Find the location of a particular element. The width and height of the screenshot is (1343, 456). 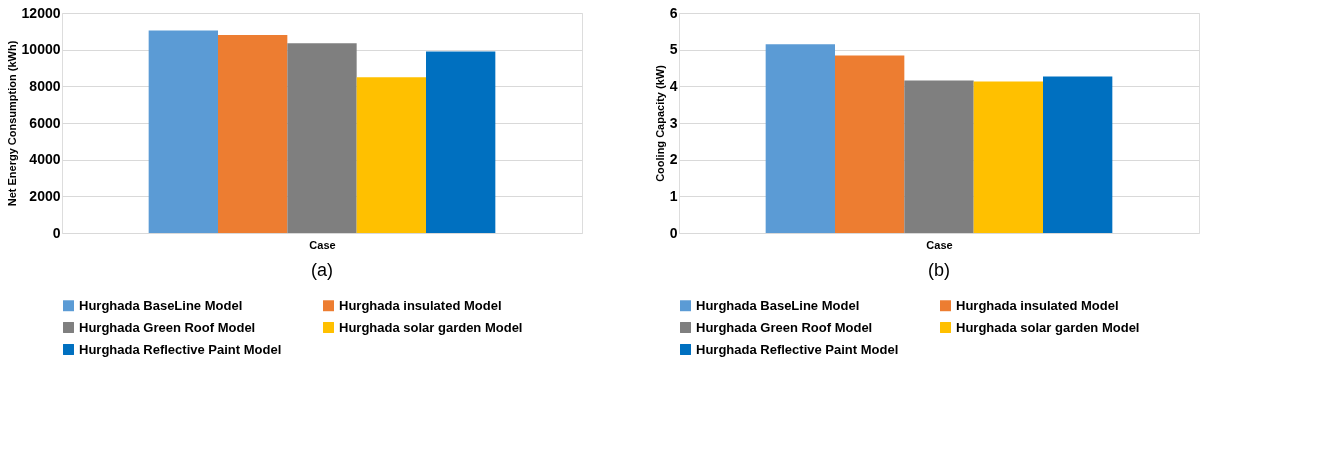

y-tick-label: 12000 is located at coordinates (41, 12).